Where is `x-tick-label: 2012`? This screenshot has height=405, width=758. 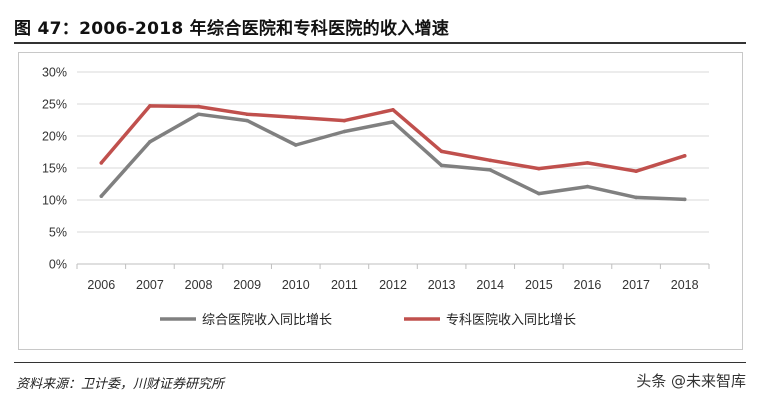 x-tick-label: 2012 is located at coordinates (393, 285).